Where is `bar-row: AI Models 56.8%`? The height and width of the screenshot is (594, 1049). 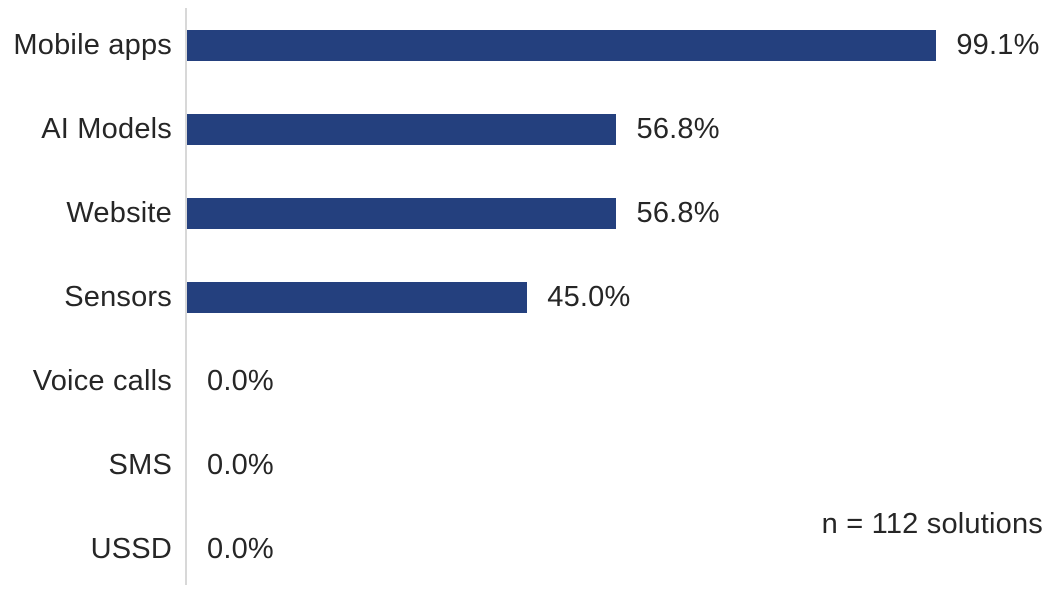
bar-row: AI Models 56.8% is located at coordinates (524, 129).